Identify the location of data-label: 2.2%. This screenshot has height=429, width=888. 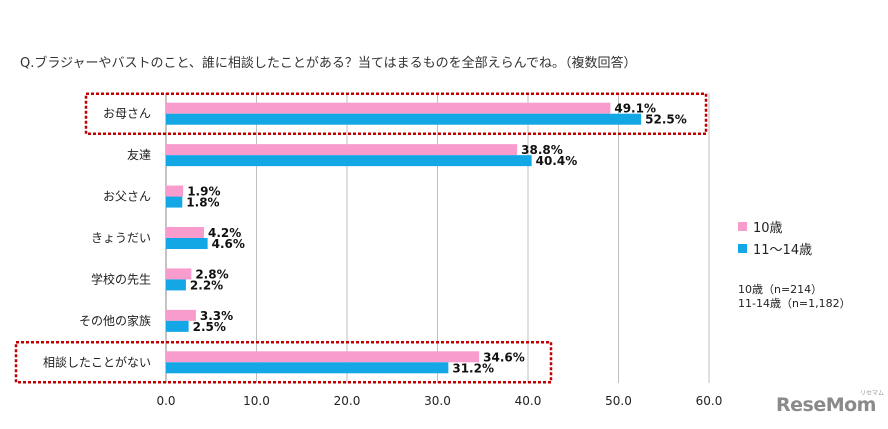
(206, 285).